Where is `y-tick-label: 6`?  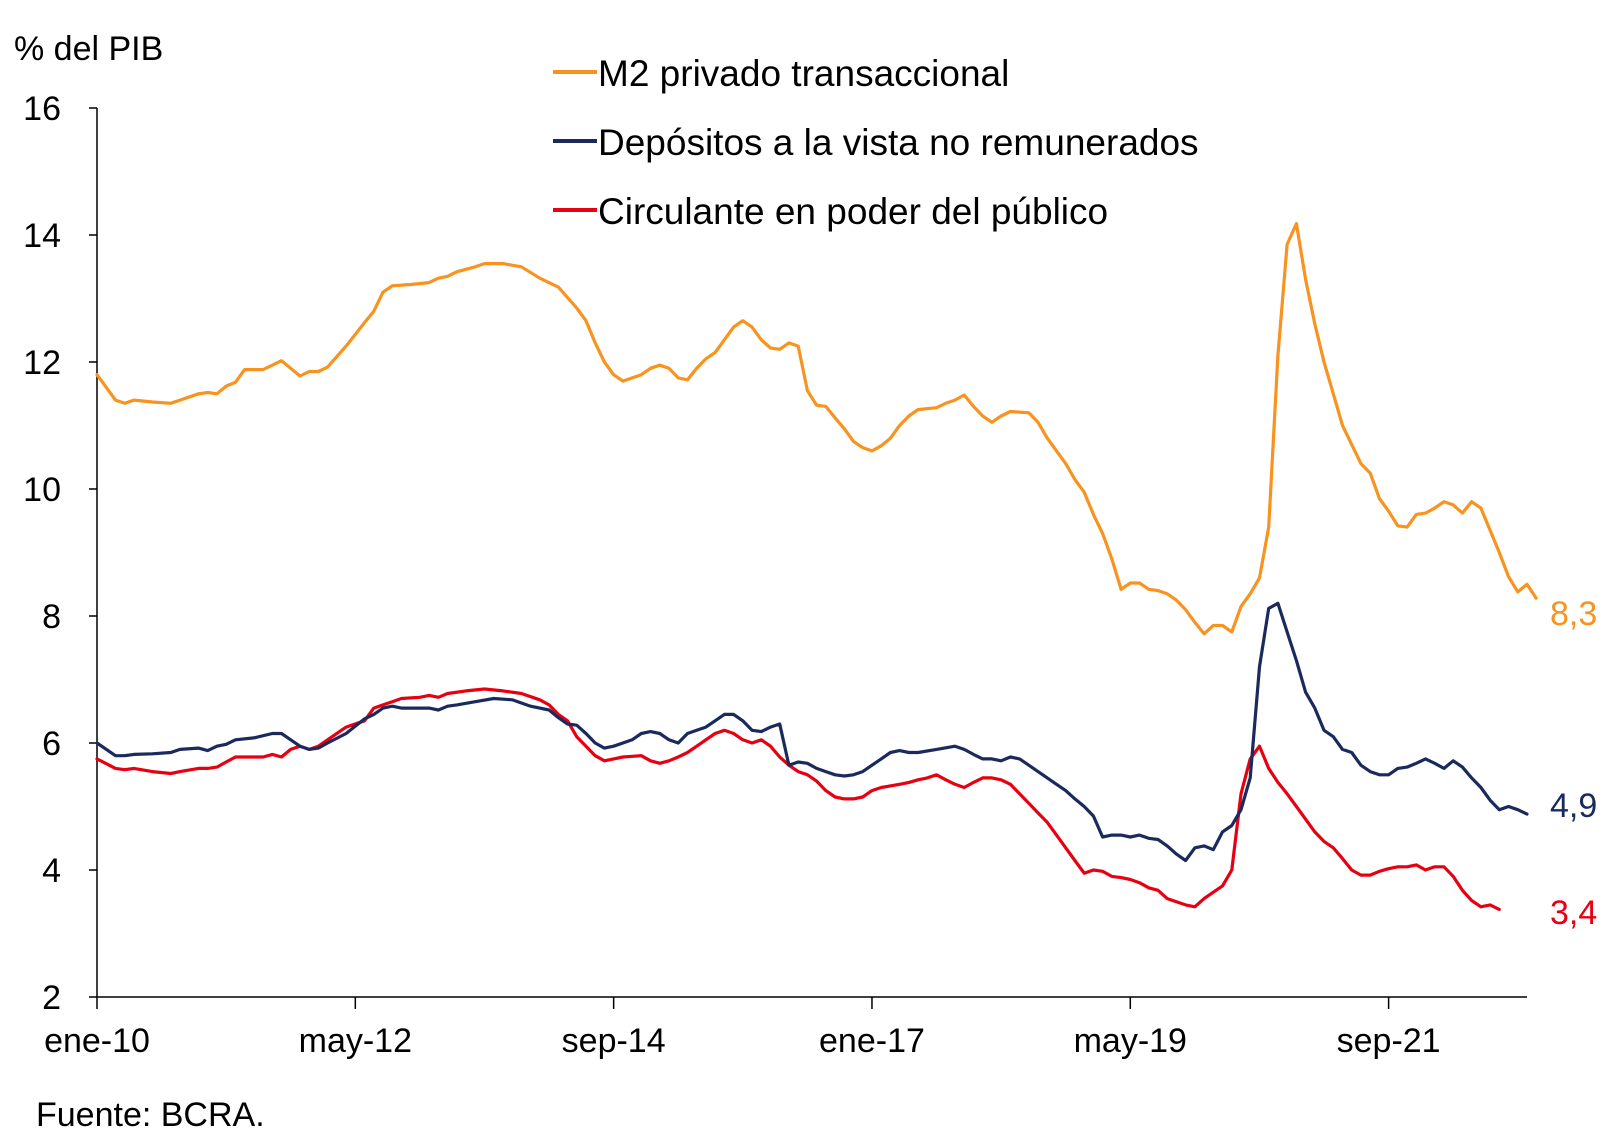
y-tick-label: 6 is located at coordinates (51, 744).